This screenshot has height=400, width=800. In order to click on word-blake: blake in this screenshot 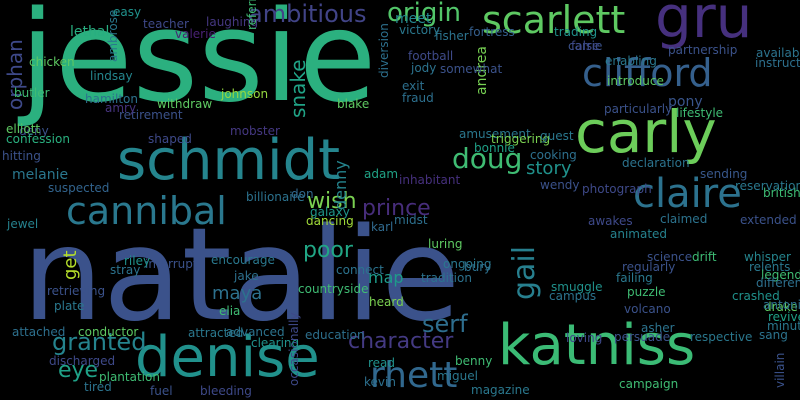, I will do `click(353, 104)`.